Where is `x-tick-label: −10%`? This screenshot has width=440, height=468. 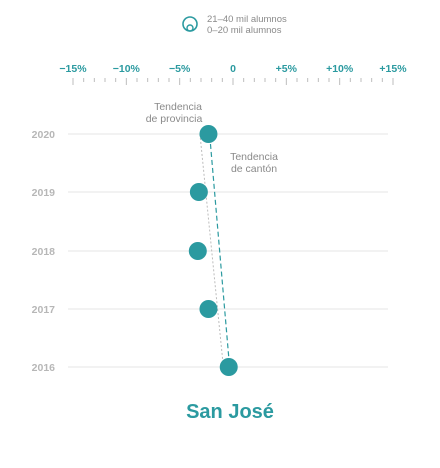
x-tick-label: −10% is located at coordinates (127, 69).